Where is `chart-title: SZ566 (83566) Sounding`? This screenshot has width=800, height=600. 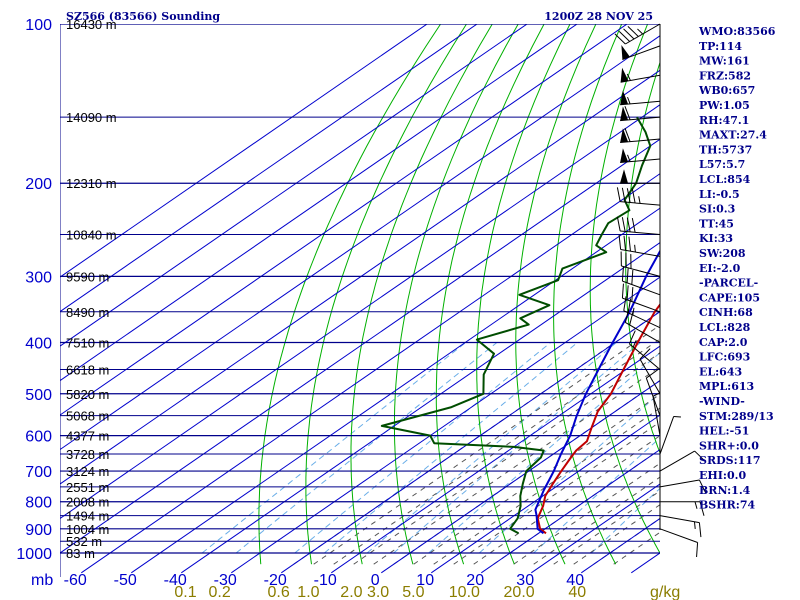
chart-title: SZ566 (83566) Sounding is located at coordinates (143, 16).